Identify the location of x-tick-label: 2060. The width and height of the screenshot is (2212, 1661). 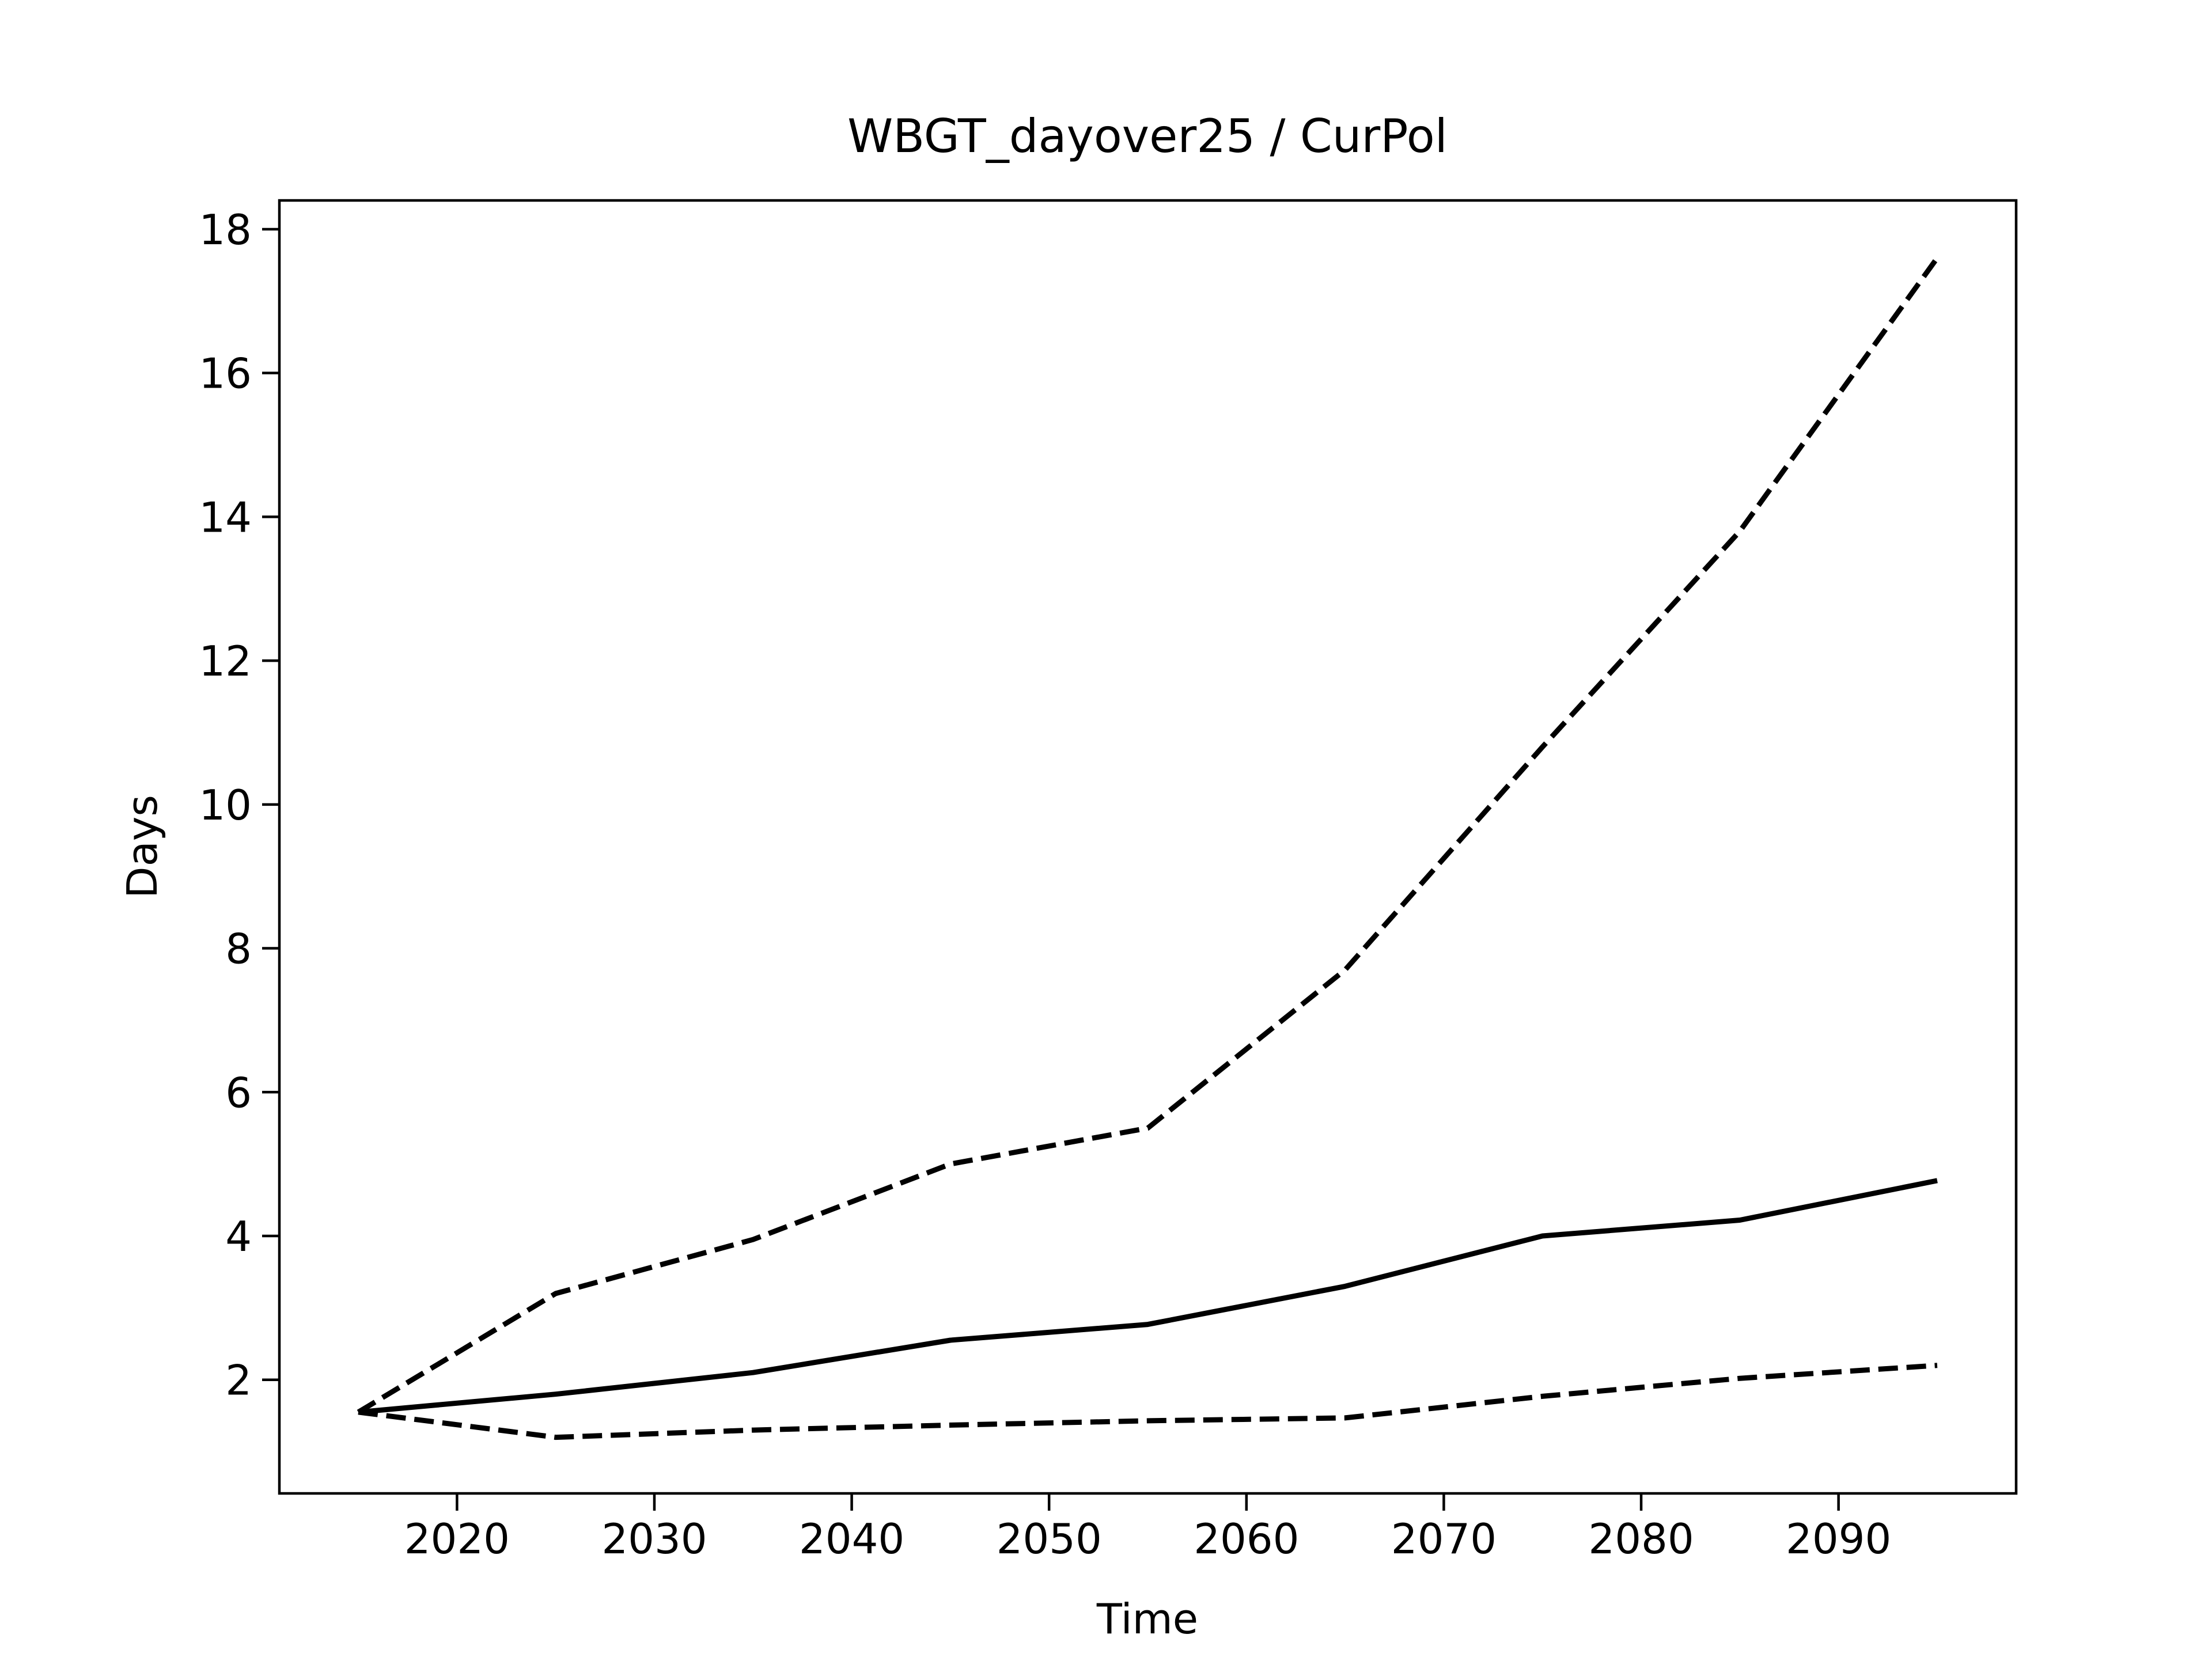
(1247, 1539).